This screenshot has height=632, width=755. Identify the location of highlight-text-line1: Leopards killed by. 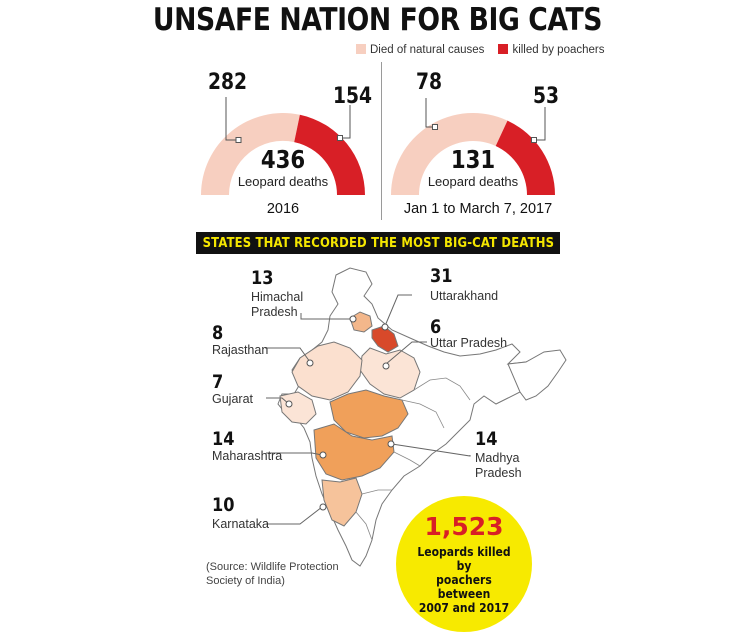
(464, 559).